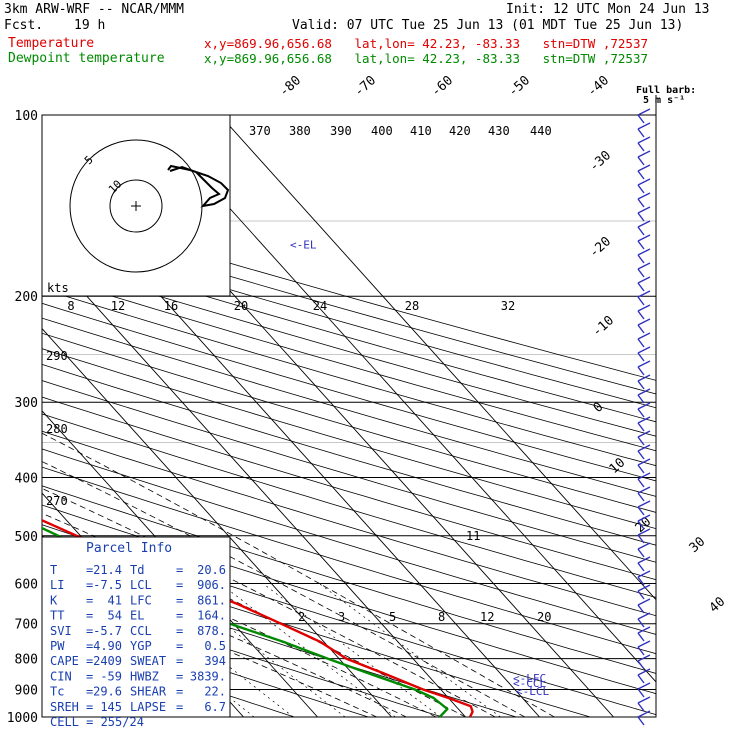 Image resolution: width=740 pixels, height=740 pixels. I want to click on parcel-value: 906., so click(211, 585).